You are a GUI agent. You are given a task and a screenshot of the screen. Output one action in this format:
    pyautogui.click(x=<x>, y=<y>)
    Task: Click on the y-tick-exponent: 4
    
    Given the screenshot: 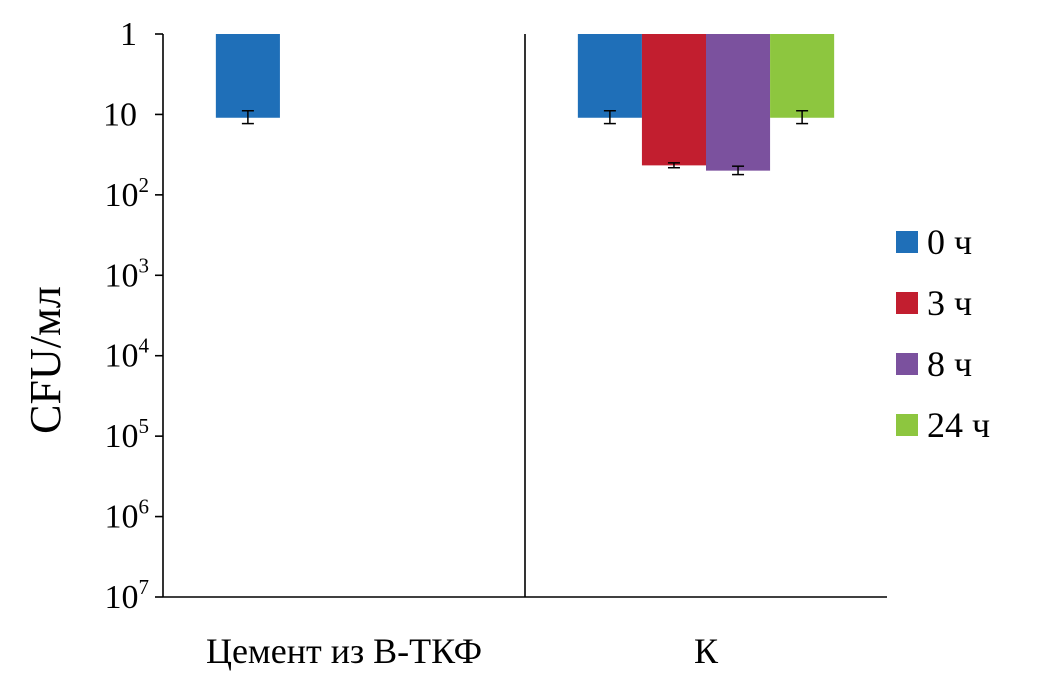 What is the action you would take?
    pyautogui.click(x=144, y=346)
    